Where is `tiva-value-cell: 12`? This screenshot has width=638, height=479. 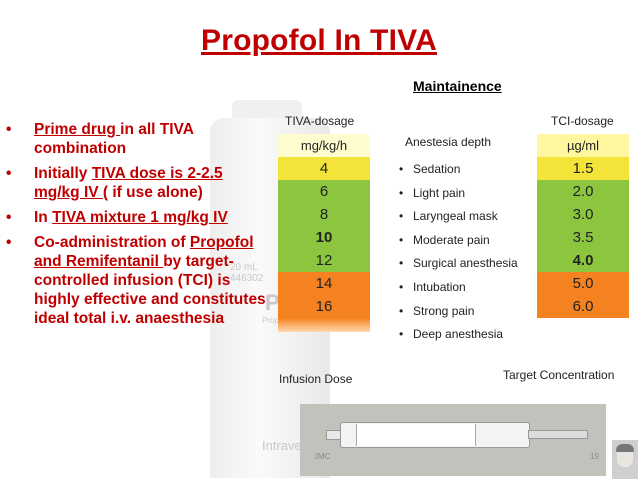 tiva-value-cell: 12 is located at coordinates (324, 260).